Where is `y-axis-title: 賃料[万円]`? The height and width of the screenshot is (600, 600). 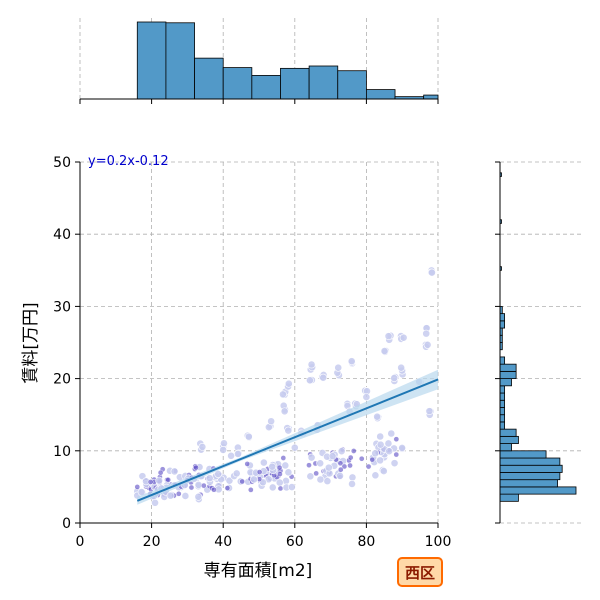
y-axis-title: 賃料[万円] is located at coordinates (31, 342).